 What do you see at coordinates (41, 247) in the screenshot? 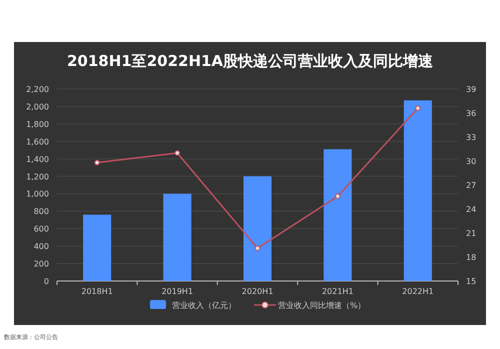
I see `y-tick-label: 400` at bounding box center [41, 247].